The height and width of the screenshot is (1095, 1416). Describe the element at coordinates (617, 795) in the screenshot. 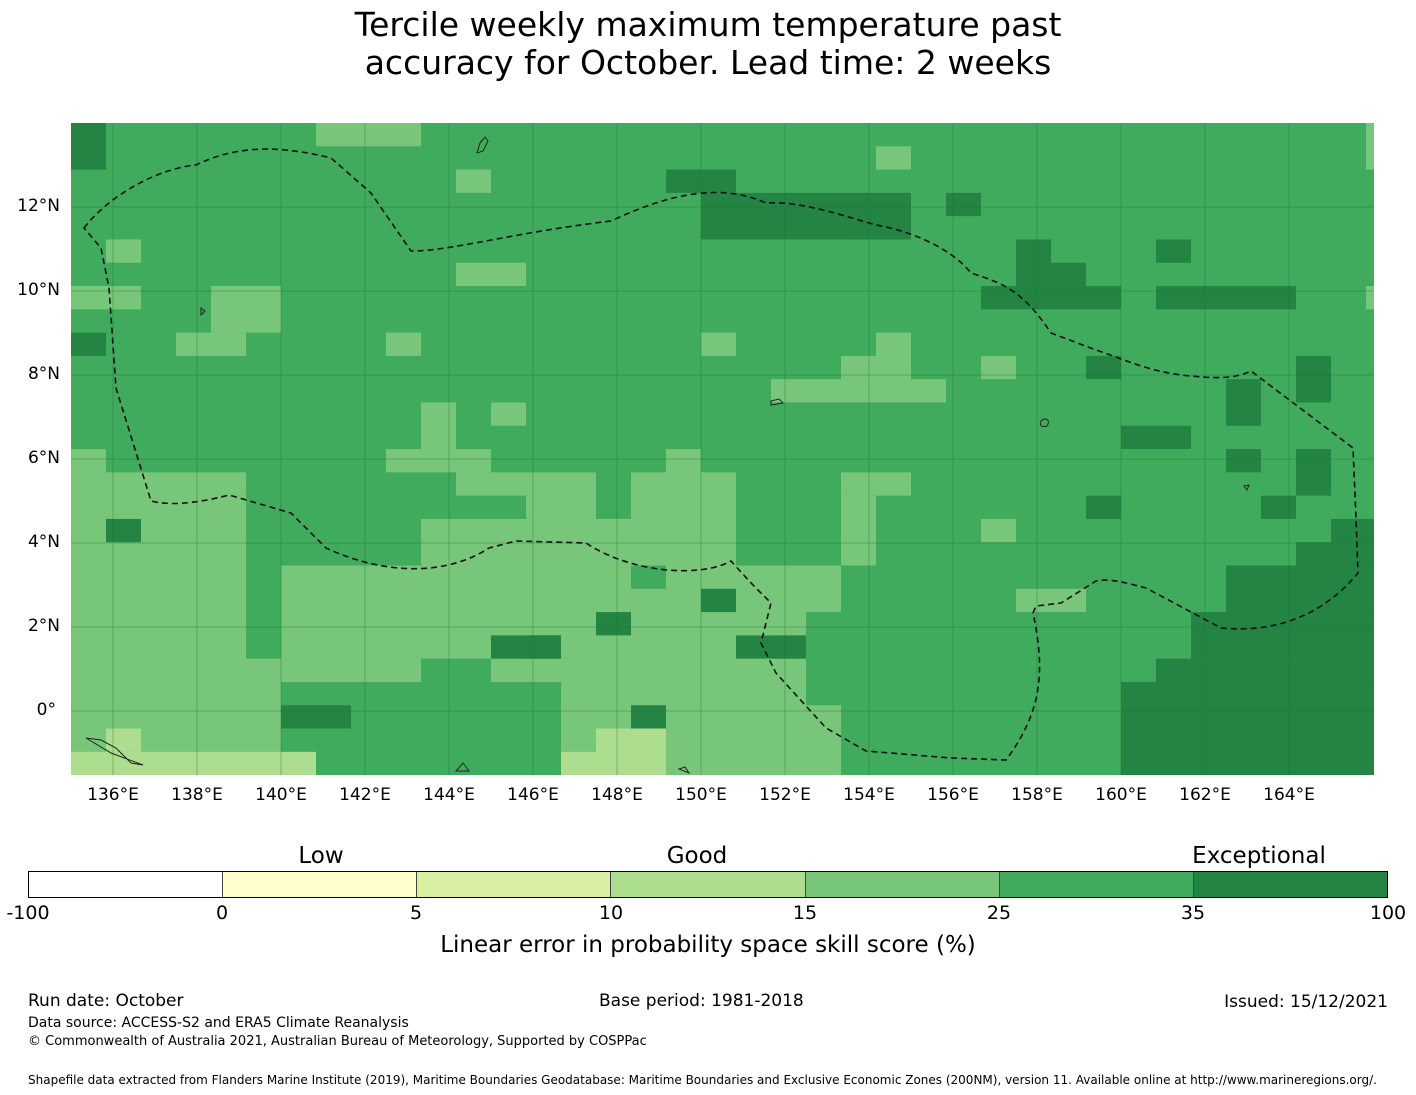

I see `lon-label: 148°E` at that location.